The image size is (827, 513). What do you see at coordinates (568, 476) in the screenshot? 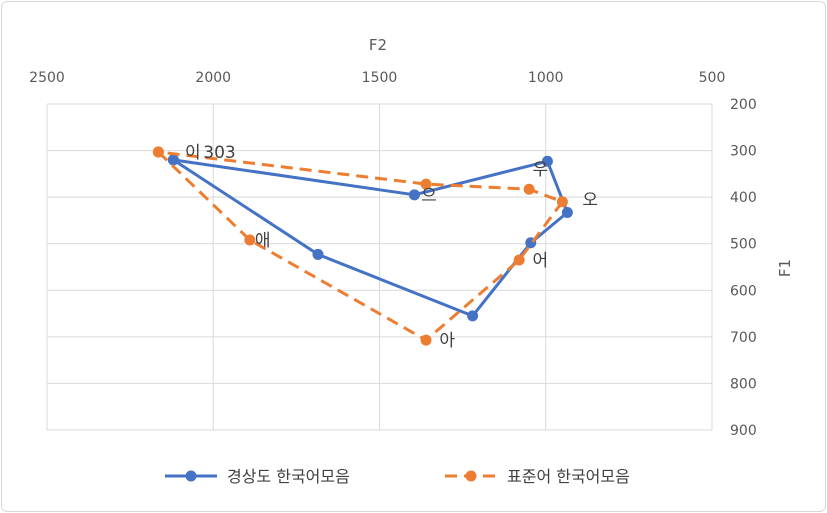
I see `legend-label-2: 표준어 한국어모음` at bounding box center [568, 476].